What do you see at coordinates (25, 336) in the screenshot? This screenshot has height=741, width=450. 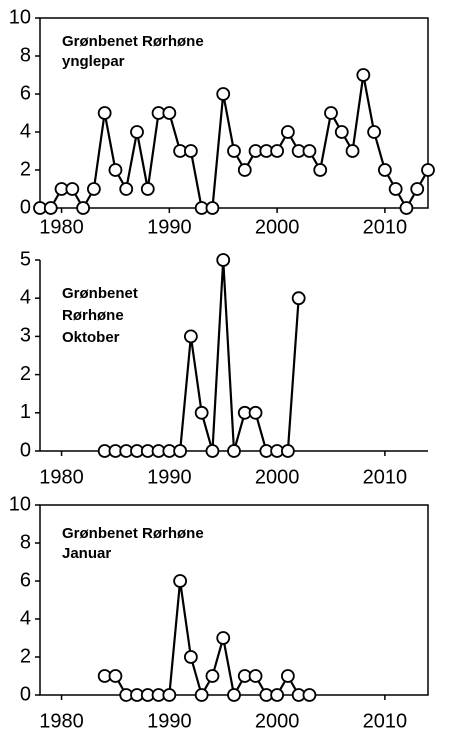 I see `y-tick-label: 3` at bounding box center [25, 336].